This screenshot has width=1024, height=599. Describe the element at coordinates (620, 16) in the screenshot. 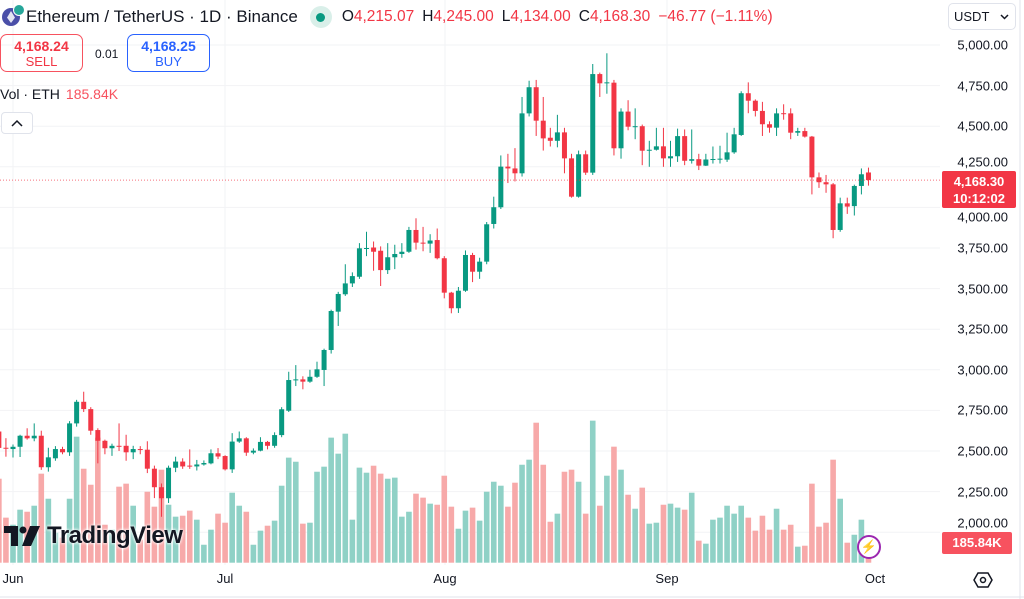

I see `ohlc-close-value: 4,168.30` at that location.